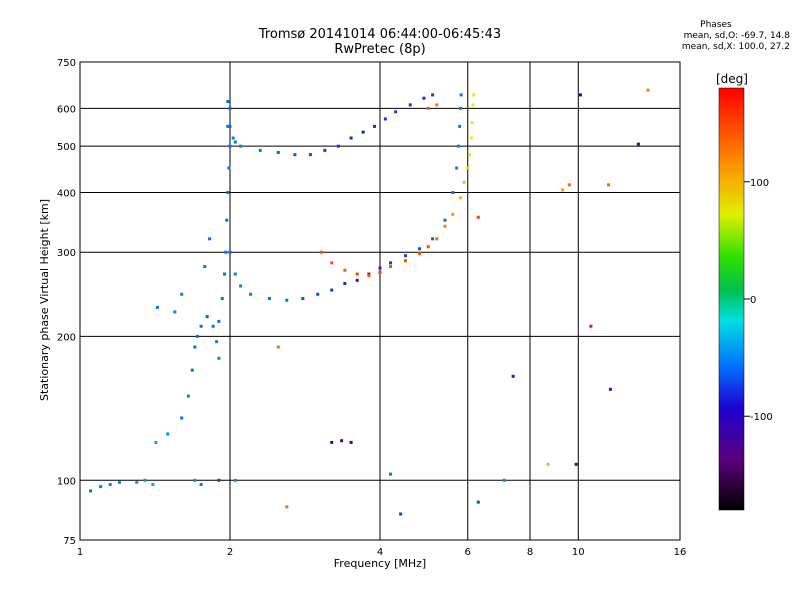 This screenshot has height=600, width=800. Describe the element at coordinates (44, 300) in the screenshot. I see `y-axis-label: Stationary phase Virtual Height [km]` at that location.